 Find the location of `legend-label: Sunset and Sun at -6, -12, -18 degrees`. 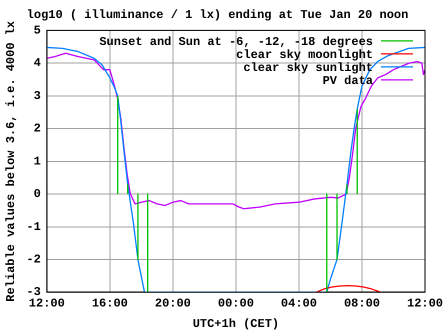

legend-label: Sunset and Sun at -6, -12, -18 degrees is located at coordinates (236, 41).